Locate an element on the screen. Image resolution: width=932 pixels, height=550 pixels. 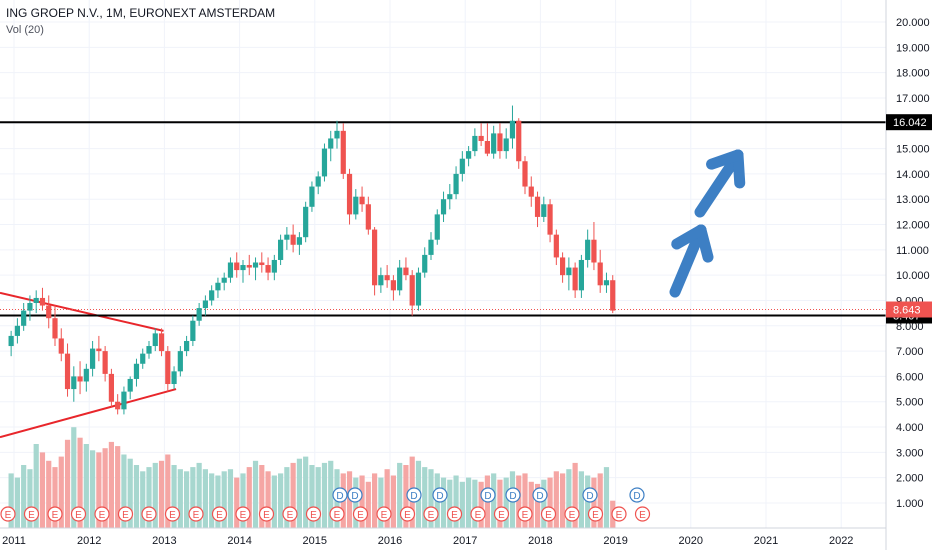
level-tag: 16.042 is located at coordinates (909, 122).